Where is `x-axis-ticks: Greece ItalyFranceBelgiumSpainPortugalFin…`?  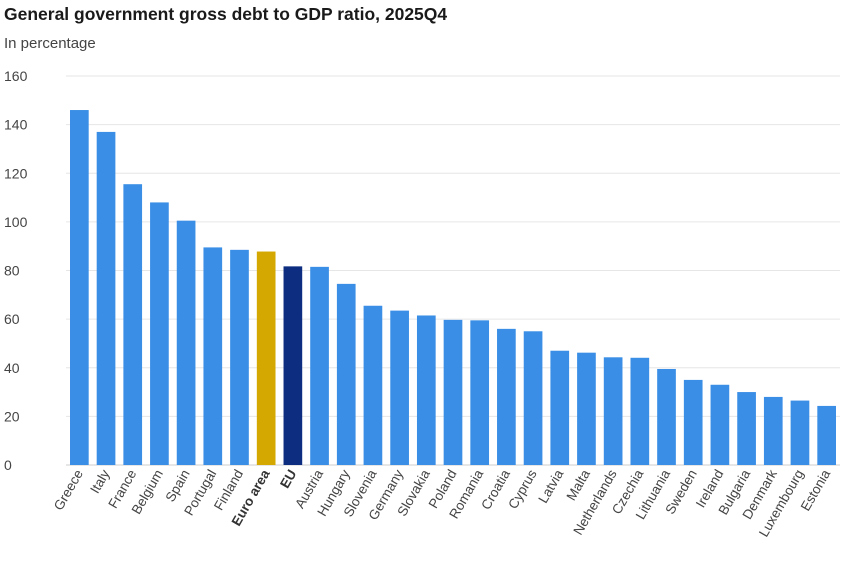 x-axis-ticks: Greece ItalyFranceBelgiumSpainPortugalFin… is located at coordinates (442, 503).